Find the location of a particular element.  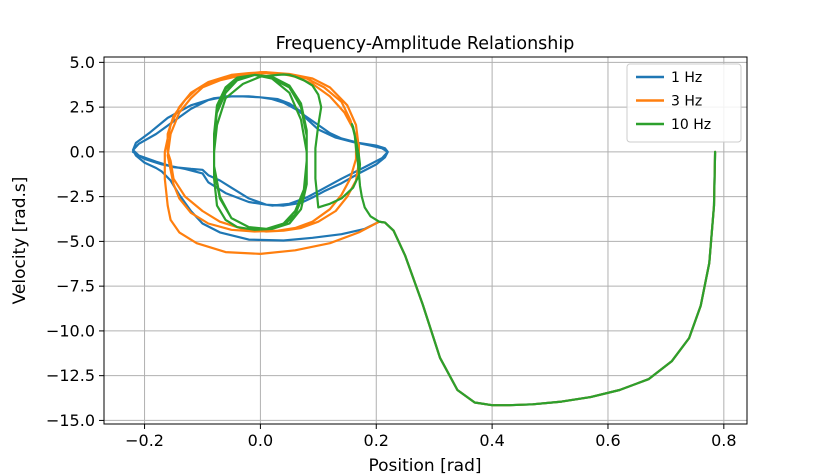

y-tick-label: −12.5 is located at coordinates (70, 375).